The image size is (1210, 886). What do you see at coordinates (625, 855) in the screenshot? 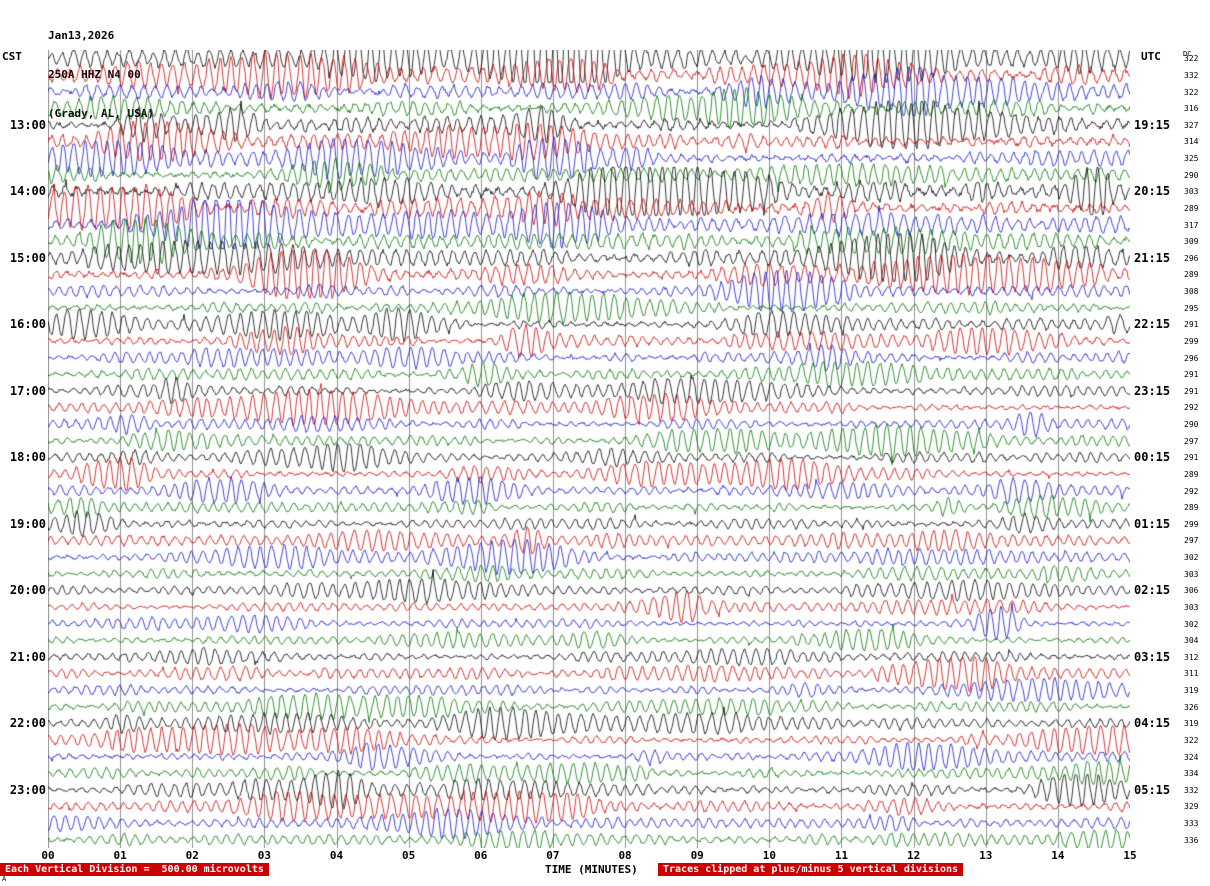
I see `x-axis-tick: 08` at bounding box center [625, 855].